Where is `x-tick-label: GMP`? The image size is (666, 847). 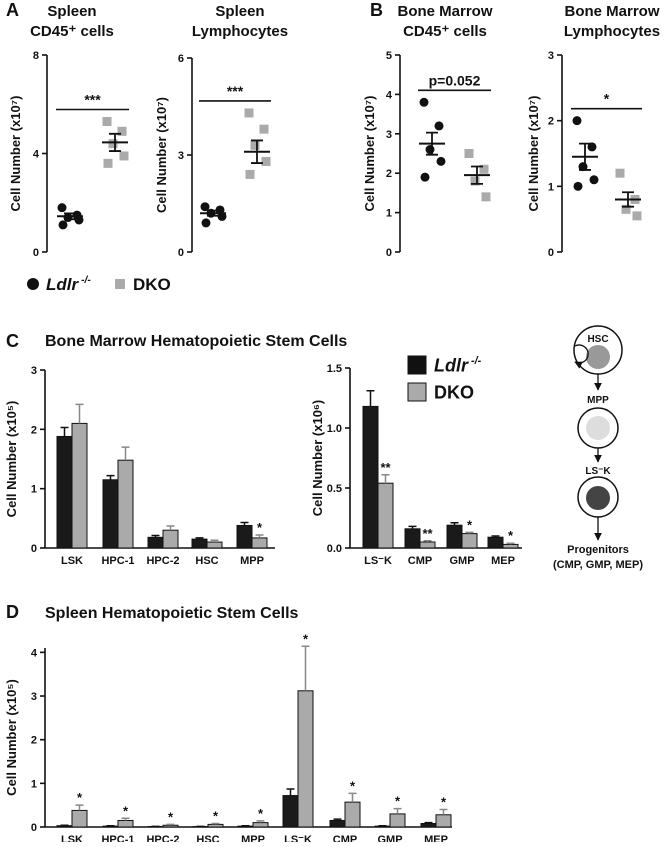
x-tick-label: GMP is located at coordinates (461, 561).